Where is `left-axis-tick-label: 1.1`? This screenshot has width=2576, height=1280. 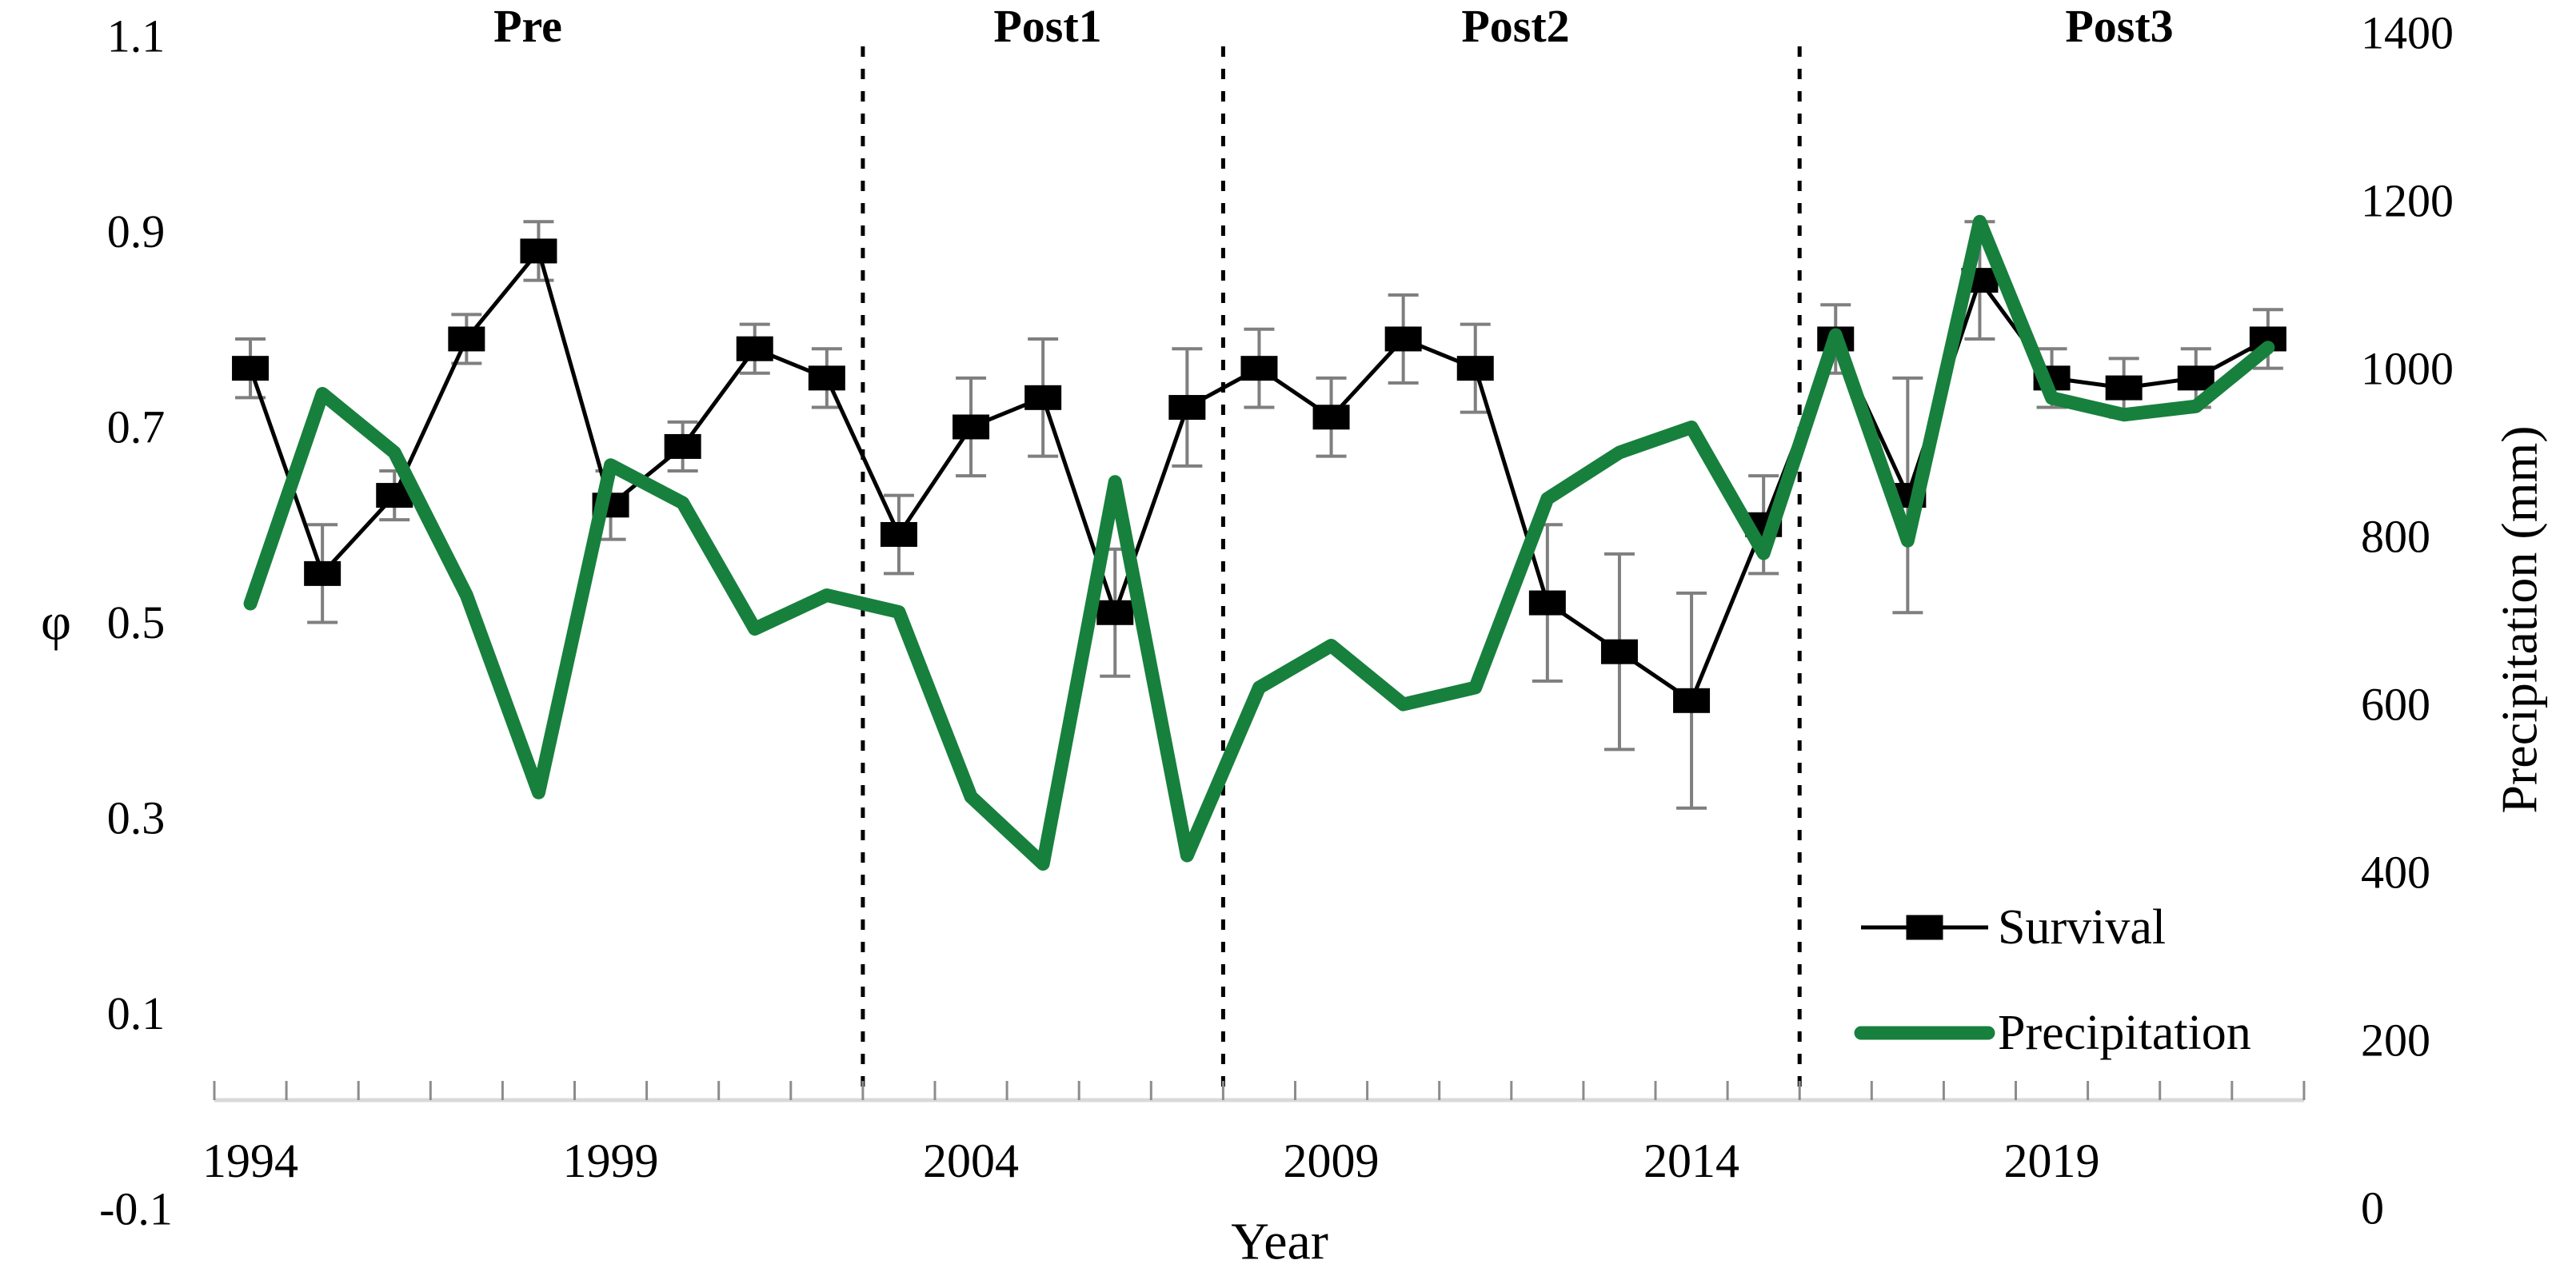 left-axis-tick-label: 1.1 is located at coordinates (137, 36).